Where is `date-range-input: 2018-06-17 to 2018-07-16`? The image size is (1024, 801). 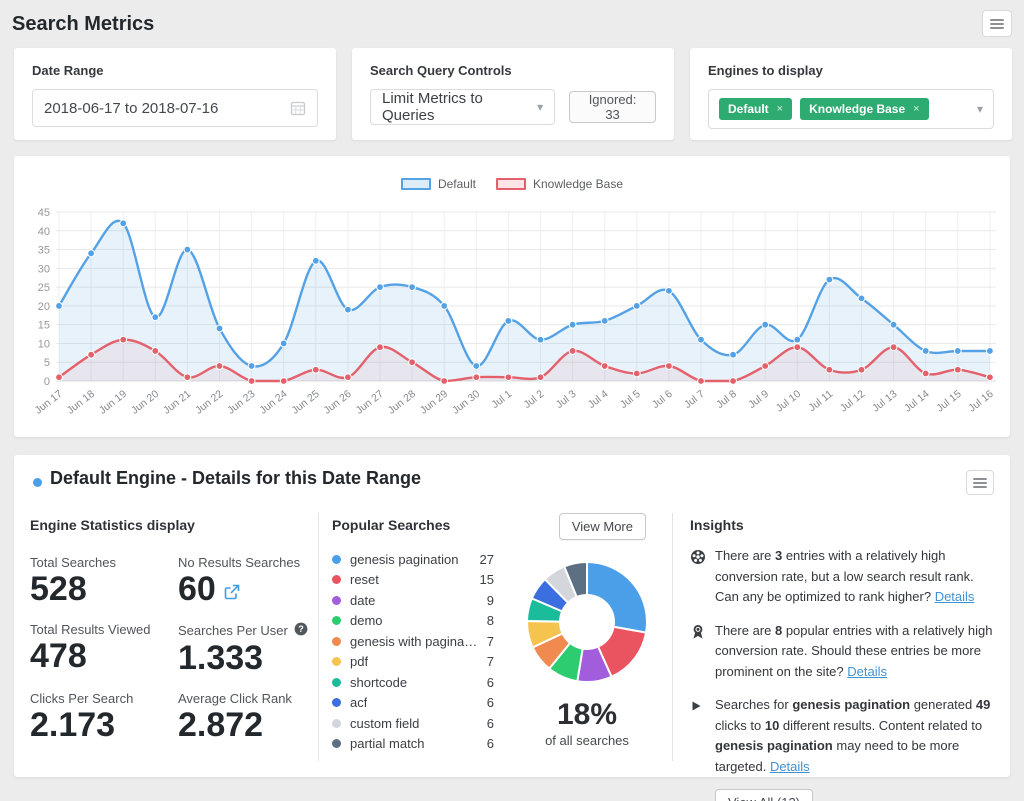 date-range-input: 2018-06-17 to 2018-07-16 is located at coordinates (175, 108).